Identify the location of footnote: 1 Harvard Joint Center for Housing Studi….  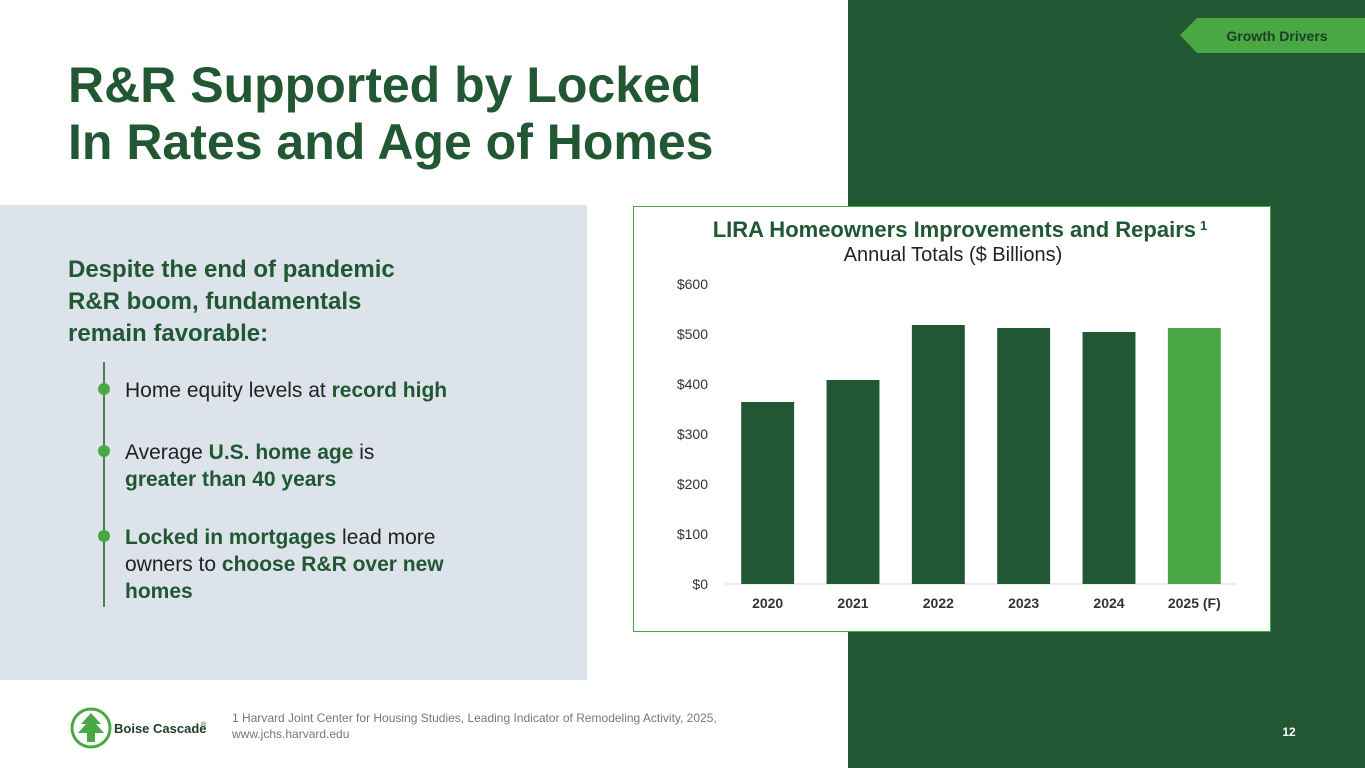
(474, 718).